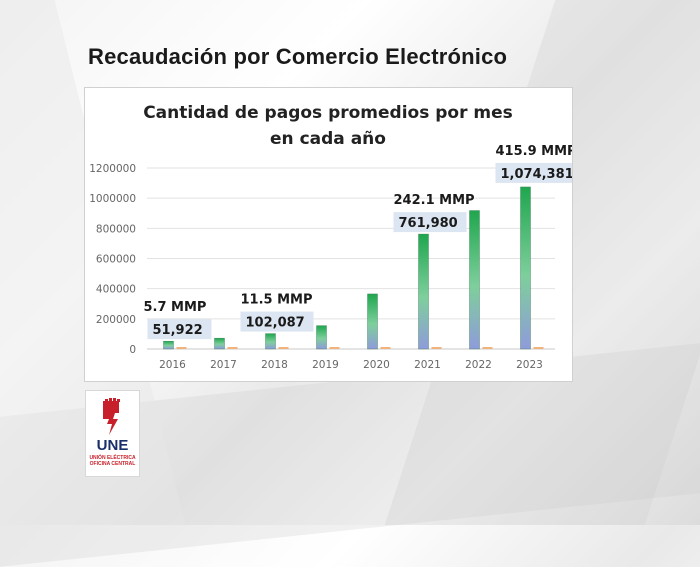  What do you see at coordinates (274, 365) in the screenshot?
I see `x-tick-label: 2018` at bounding box center [274, 365].